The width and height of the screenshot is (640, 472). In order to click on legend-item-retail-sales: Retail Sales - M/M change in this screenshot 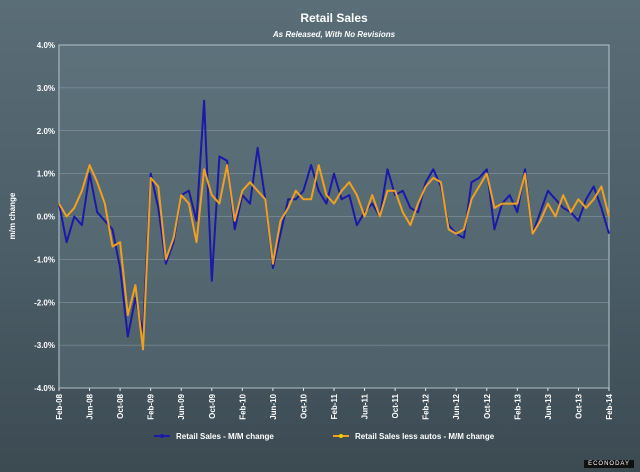, I will do `click(214, 436)`.